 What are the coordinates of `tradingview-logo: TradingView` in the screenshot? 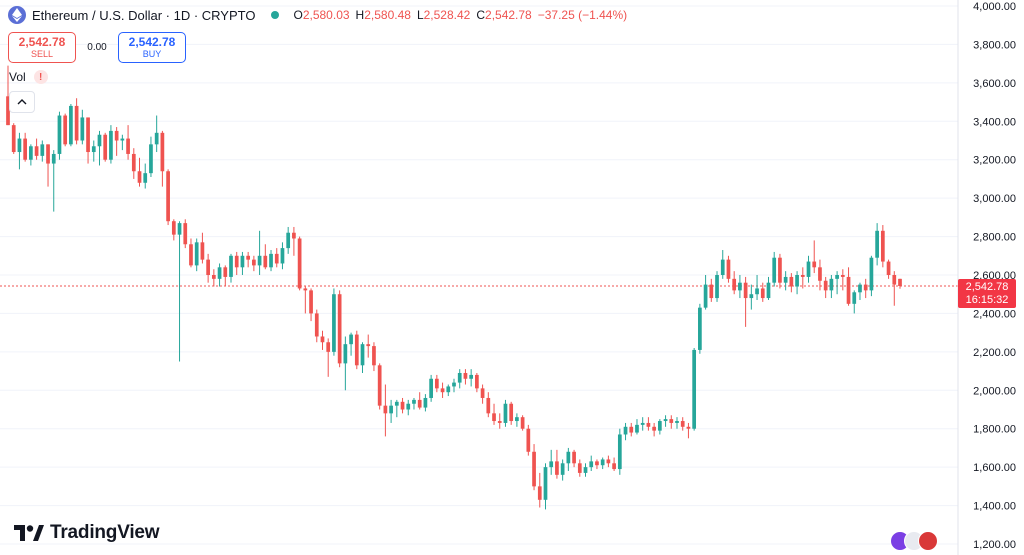 It's located at (87, 533).